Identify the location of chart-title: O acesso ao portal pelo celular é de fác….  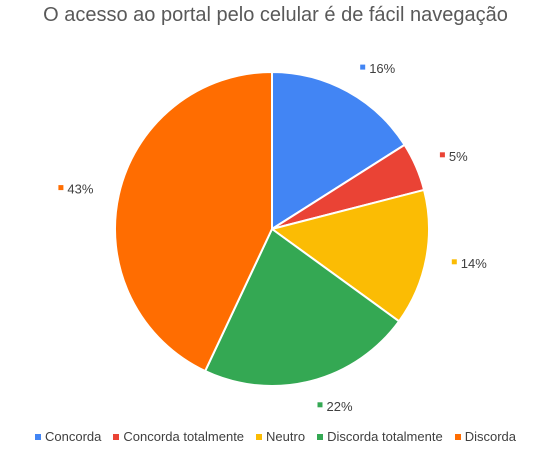
(275, 15).